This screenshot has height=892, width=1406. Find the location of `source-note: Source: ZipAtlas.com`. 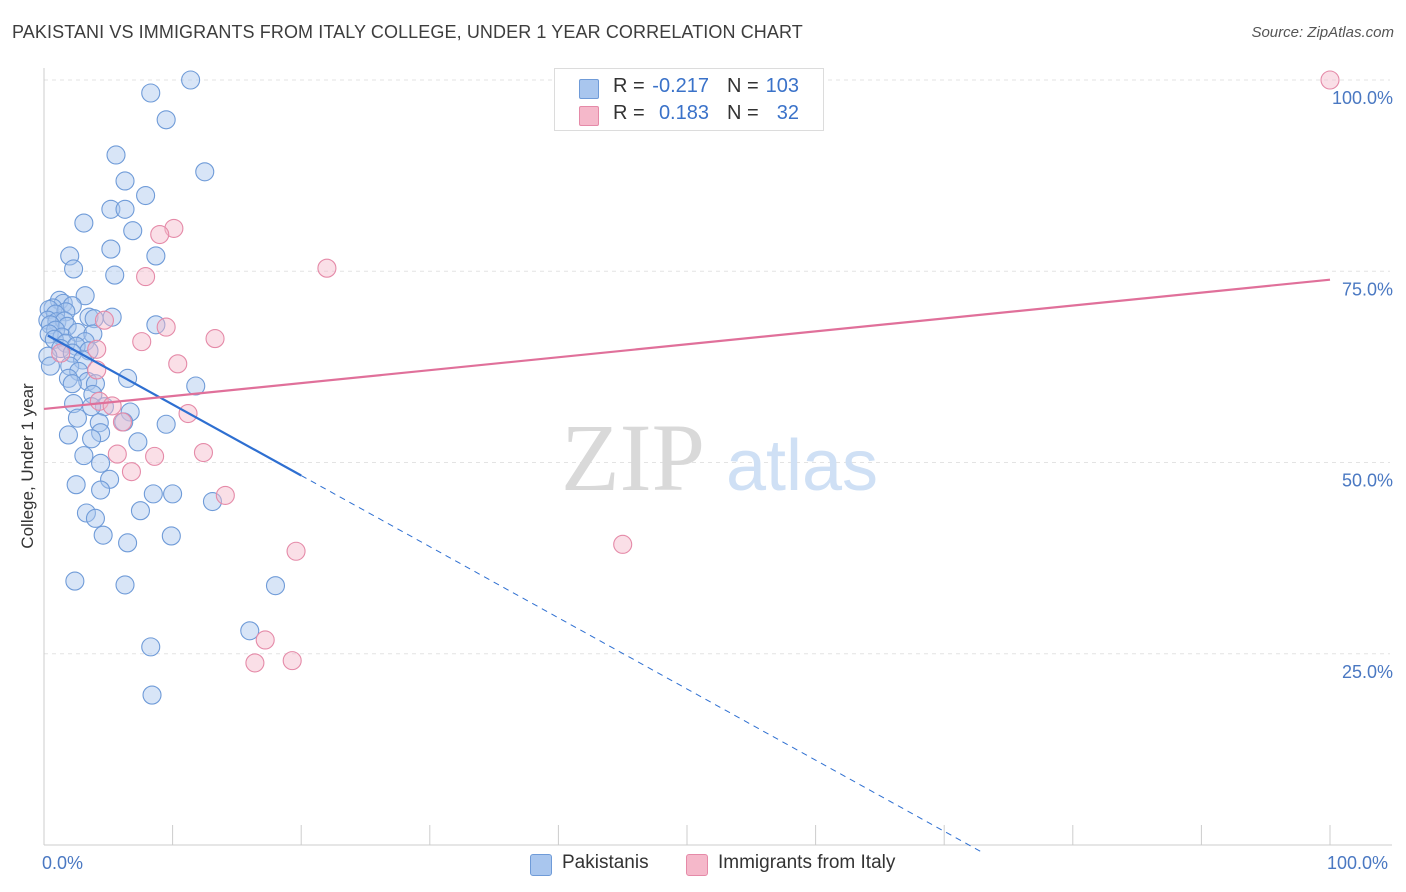

source-note: Source: ZipAtlas.com is located at coordinates (1322, 32).